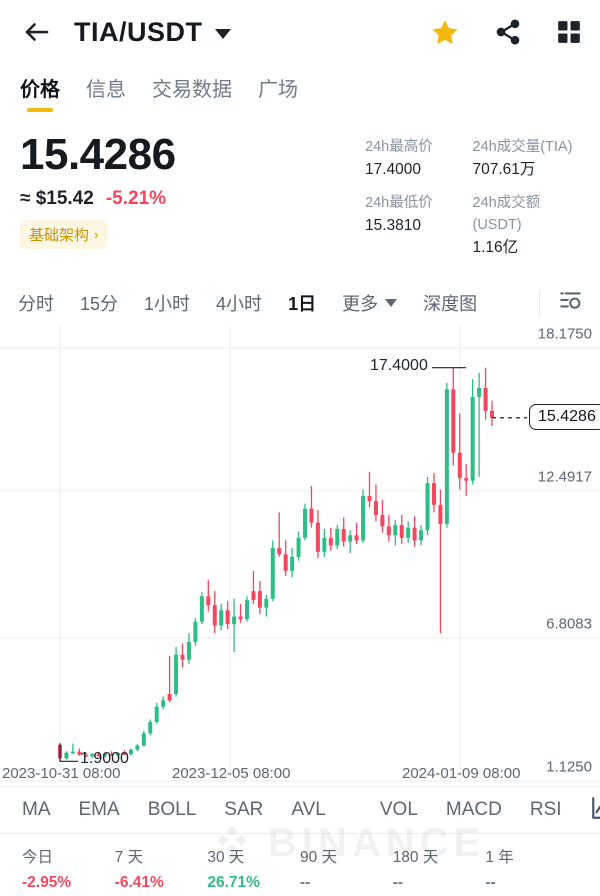 The image size is (600, 896). Describe the element at coordinates (506, 214) in the screenshot. I see `stat-label: 24h成交额(USDT)` at that location.